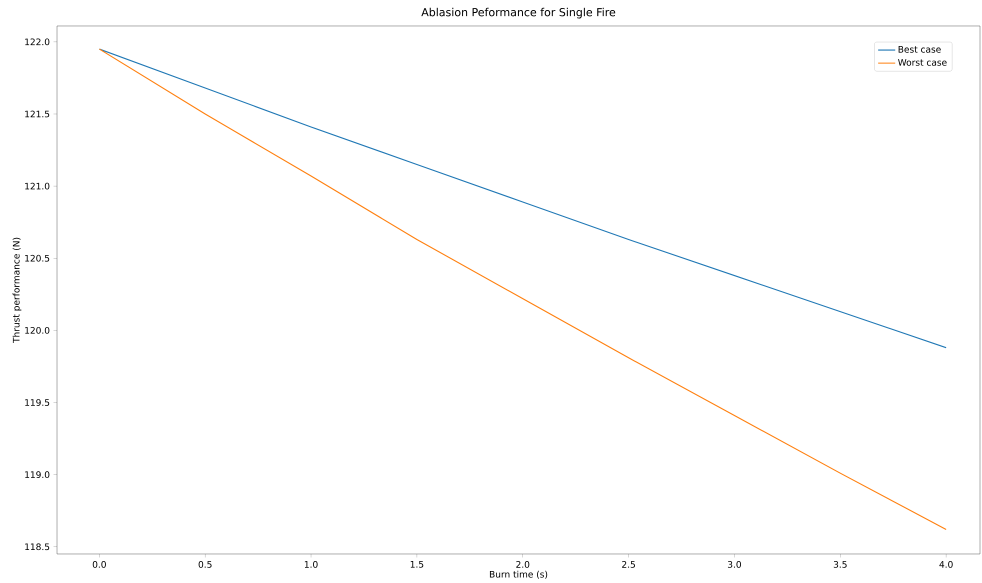 This screenshot has height=583, width=982. What do you see at coordinates (37, 258) in the screenshot?
I see `y-tick-label: 120.5` at bounding box center [37, 258].